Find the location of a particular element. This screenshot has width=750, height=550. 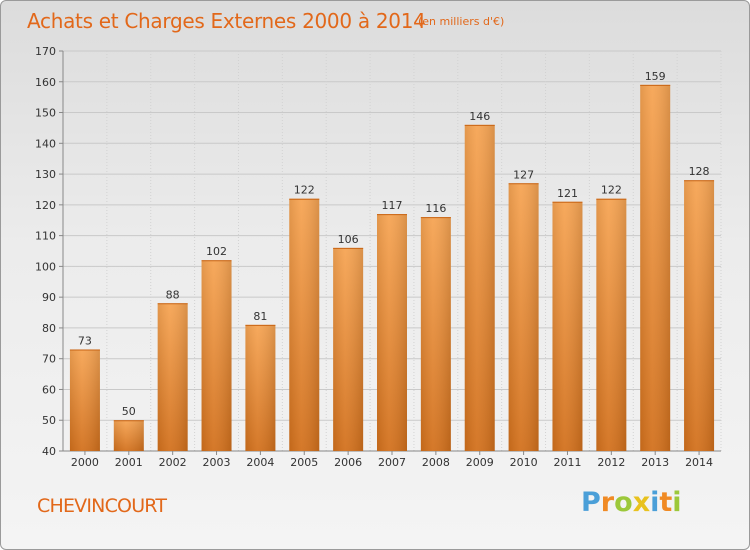

logo-letter: o is located at coordinates (623, 502).